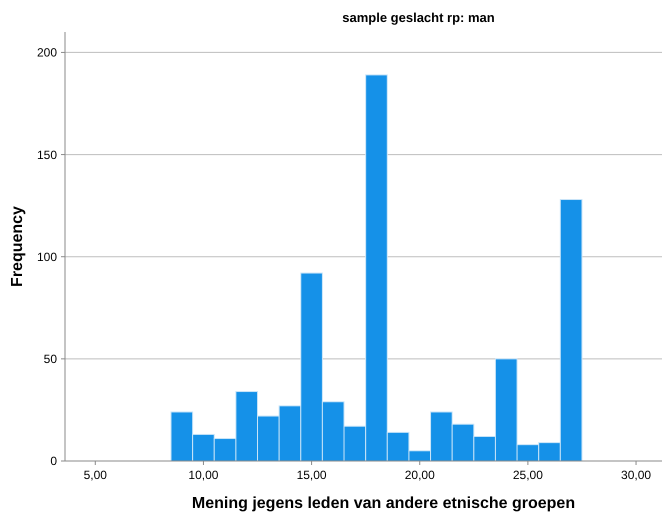 This screenshot has width=662, height=516. Describe the element at coordinates (47, 155) in the screenshot. I see `y-tick-label: 150` at that location.